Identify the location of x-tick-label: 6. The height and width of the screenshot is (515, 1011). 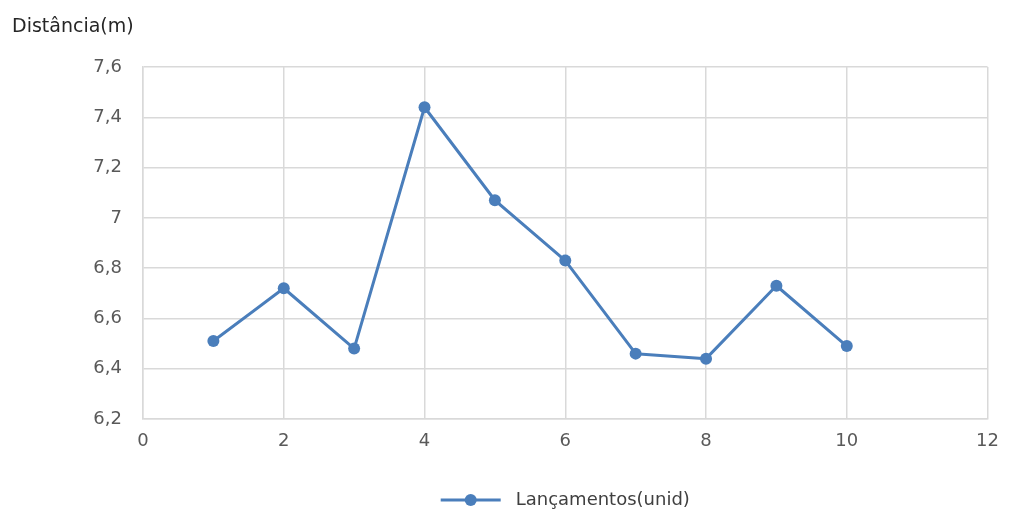
(565, 440).